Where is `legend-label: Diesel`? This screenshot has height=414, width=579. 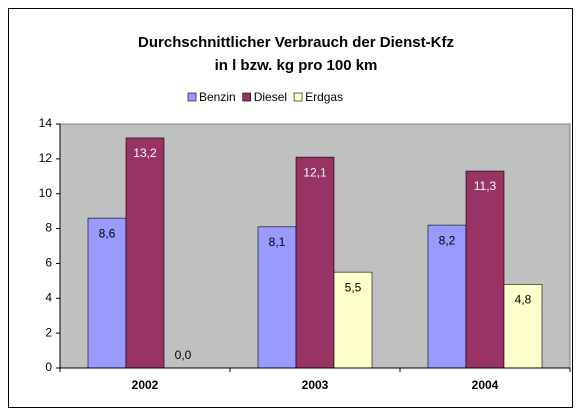 legend-label: Diesel is located at coordinates (270, 97).